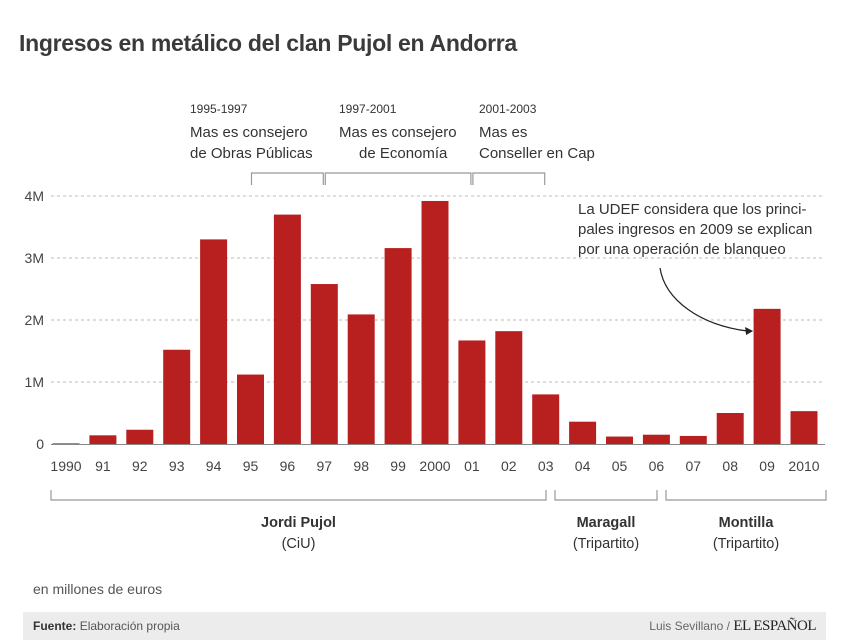  What do you see at coordinates (398, 466) in the screenshot?
I see `x-tick-label: 99` at bounding box center [398, 466].